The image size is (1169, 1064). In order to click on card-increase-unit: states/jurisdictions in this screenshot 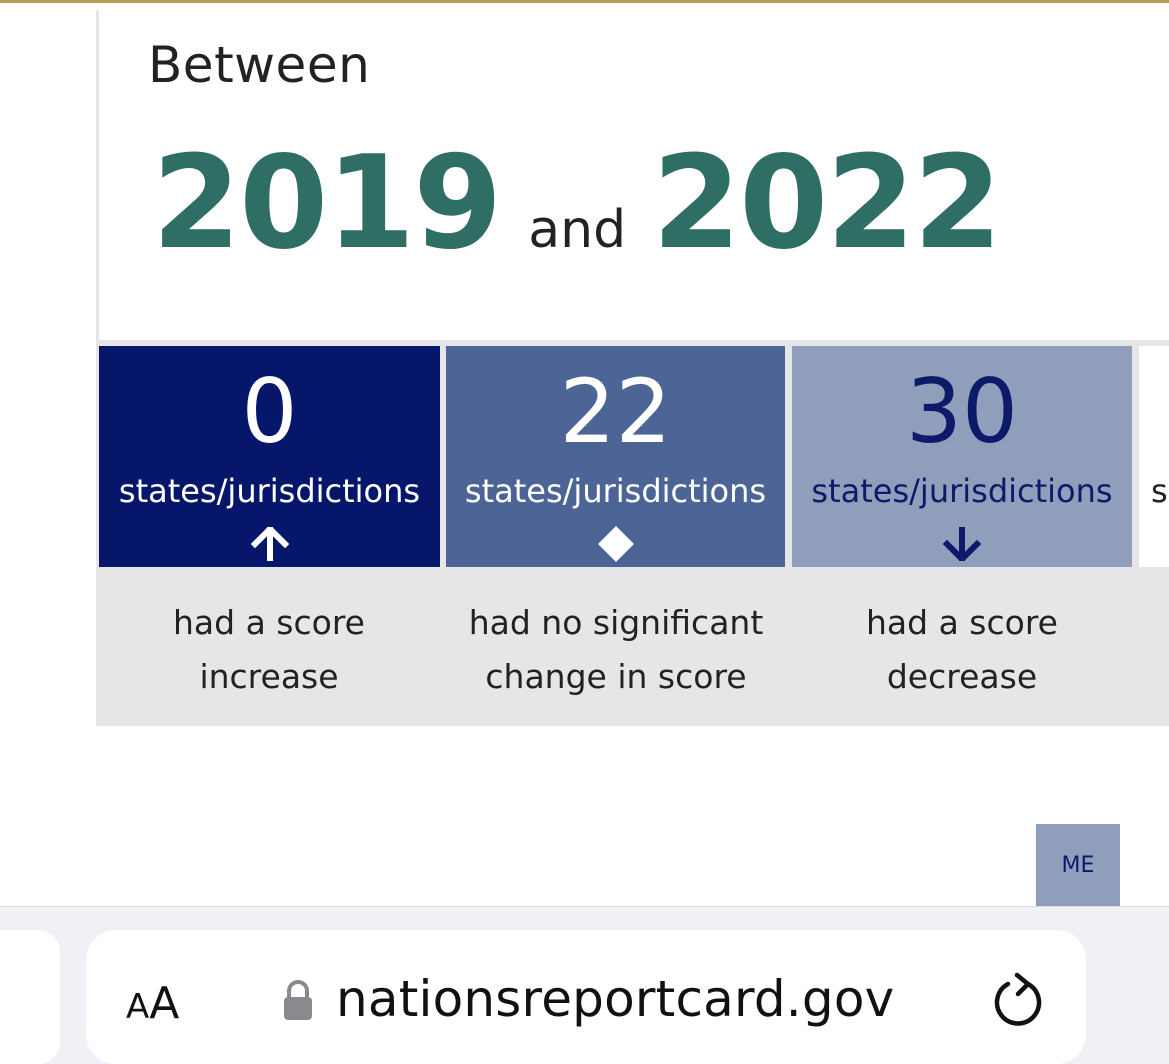, I will do `click(269, 491)`.